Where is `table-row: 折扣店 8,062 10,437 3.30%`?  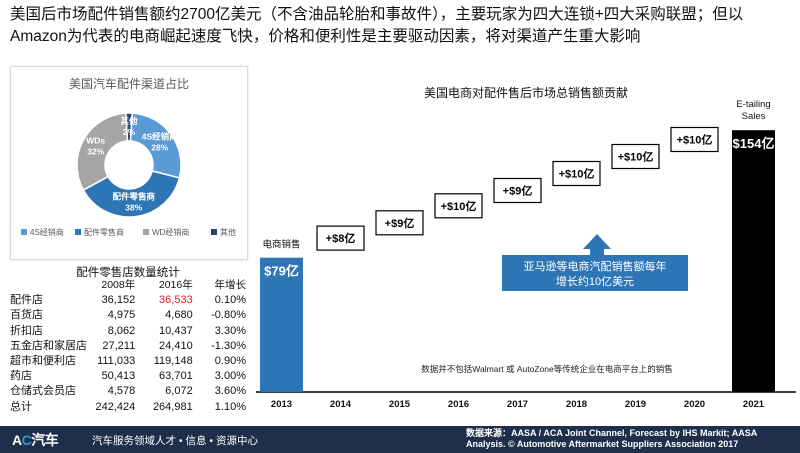
table-row: 折扣店 8,062 10,437 3.30% is located at coordinates (130, 331).